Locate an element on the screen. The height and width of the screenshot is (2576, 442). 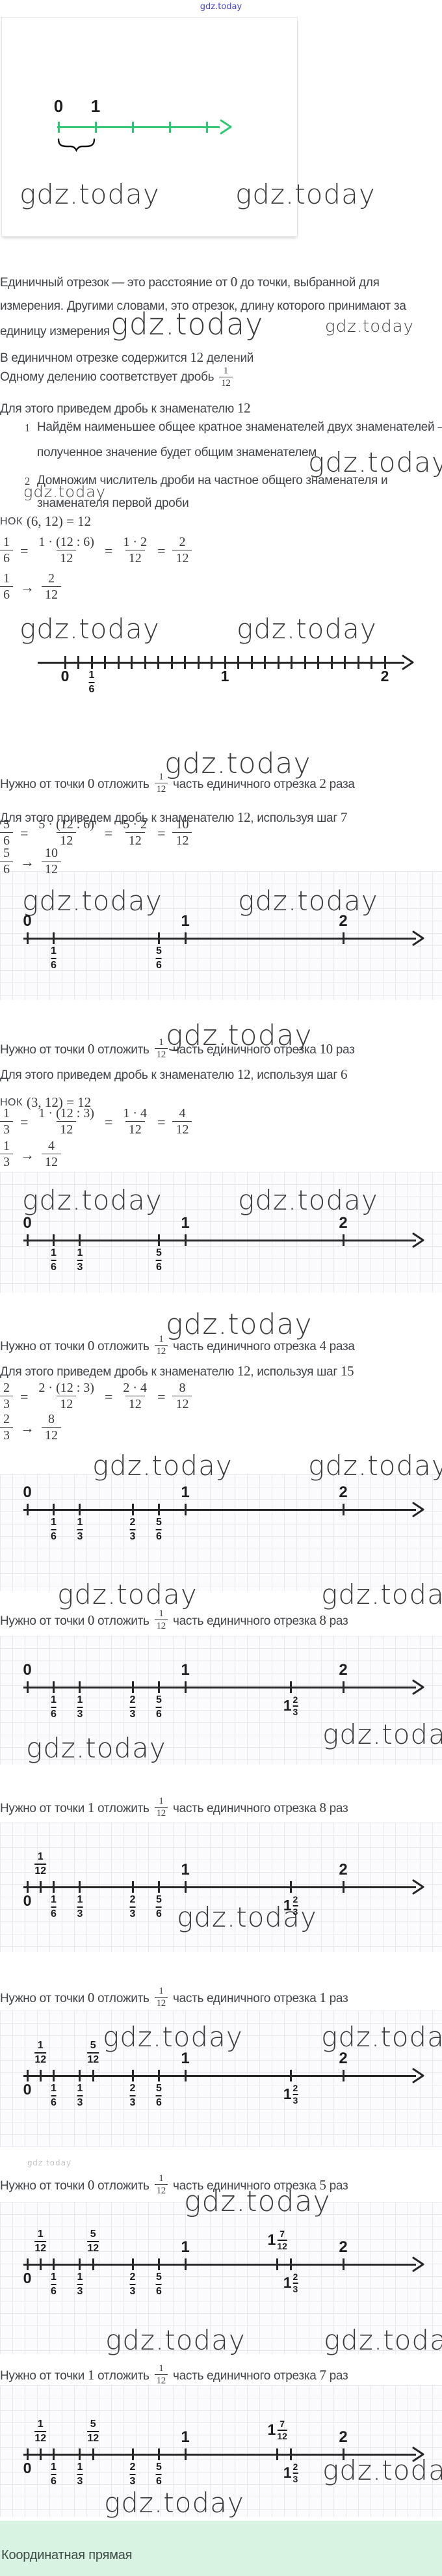
fraction: 5 · (12 : 6) 12 is located at coordinates (66, 833).